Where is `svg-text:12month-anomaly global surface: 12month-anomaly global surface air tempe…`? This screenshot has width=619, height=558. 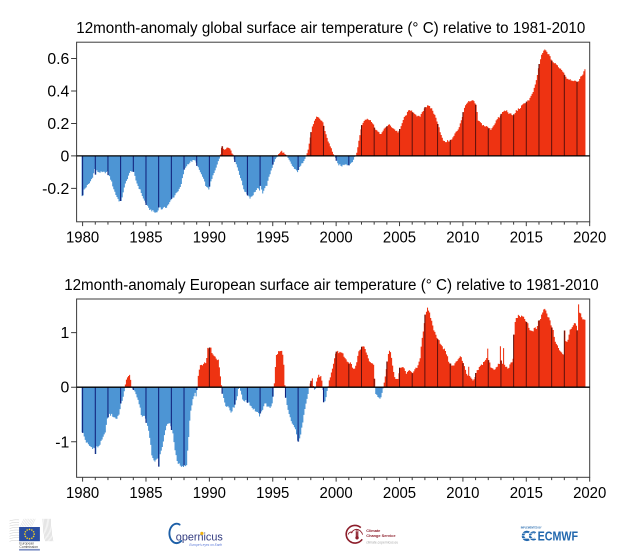 svg-text:12month-anomaly global surface: 12month-anomaly global surface air tempe… is located at coordinates (330, 28).